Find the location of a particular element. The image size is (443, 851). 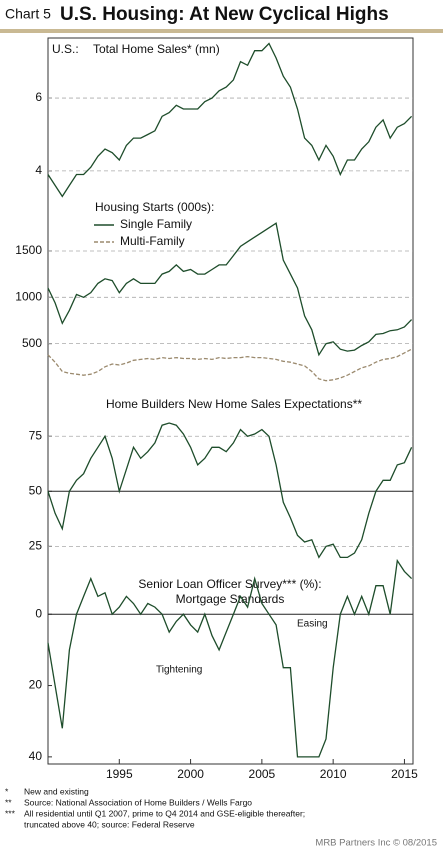

y-tick-label: 6 is located at coordinates (38, 97).